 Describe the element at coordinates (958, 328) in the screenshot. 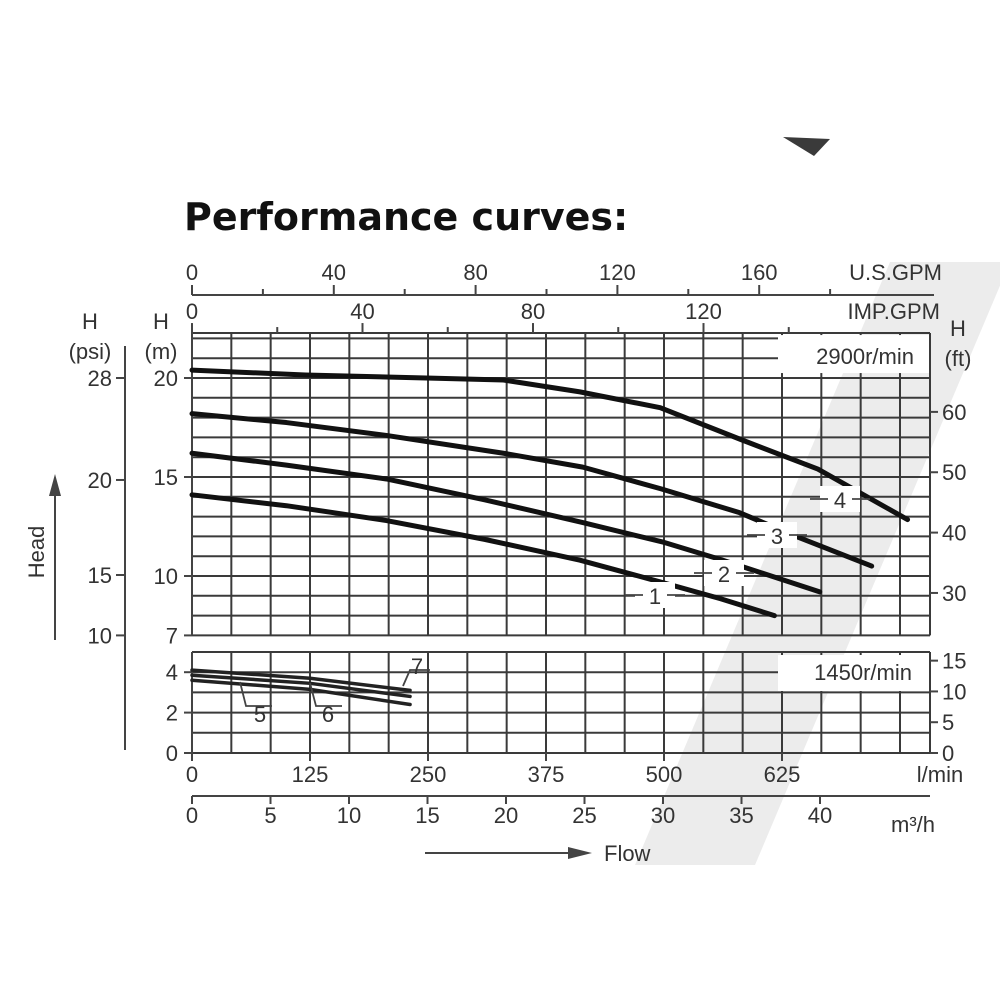

I see `ft-header: H` at that location.